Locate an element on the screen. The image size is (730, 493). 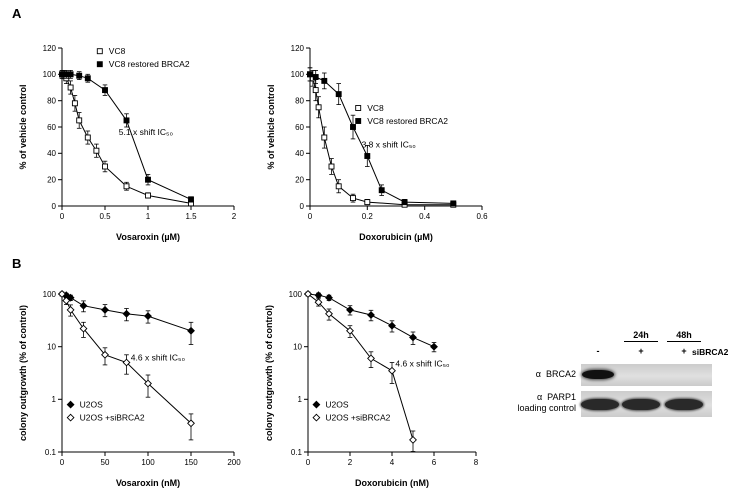
x-tick-label: 150 is located at coordinates (191, 462).